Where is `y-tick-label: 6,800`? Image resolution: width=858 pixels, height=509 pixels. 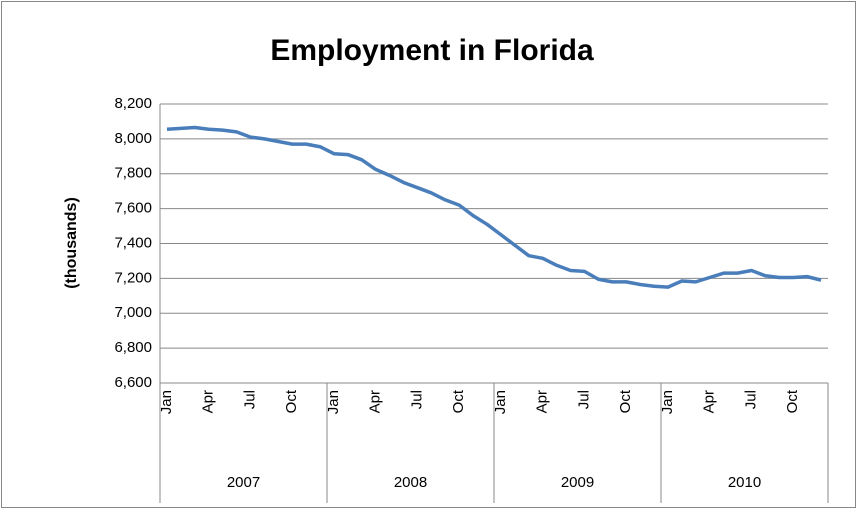
y-tick-label: 6,800 is located at coordinates (133, 347).